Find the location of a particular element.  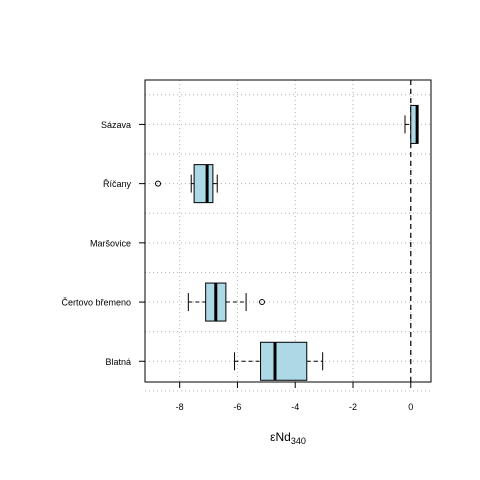

x-tick-label: -8 is located at coordinates (180, 407).